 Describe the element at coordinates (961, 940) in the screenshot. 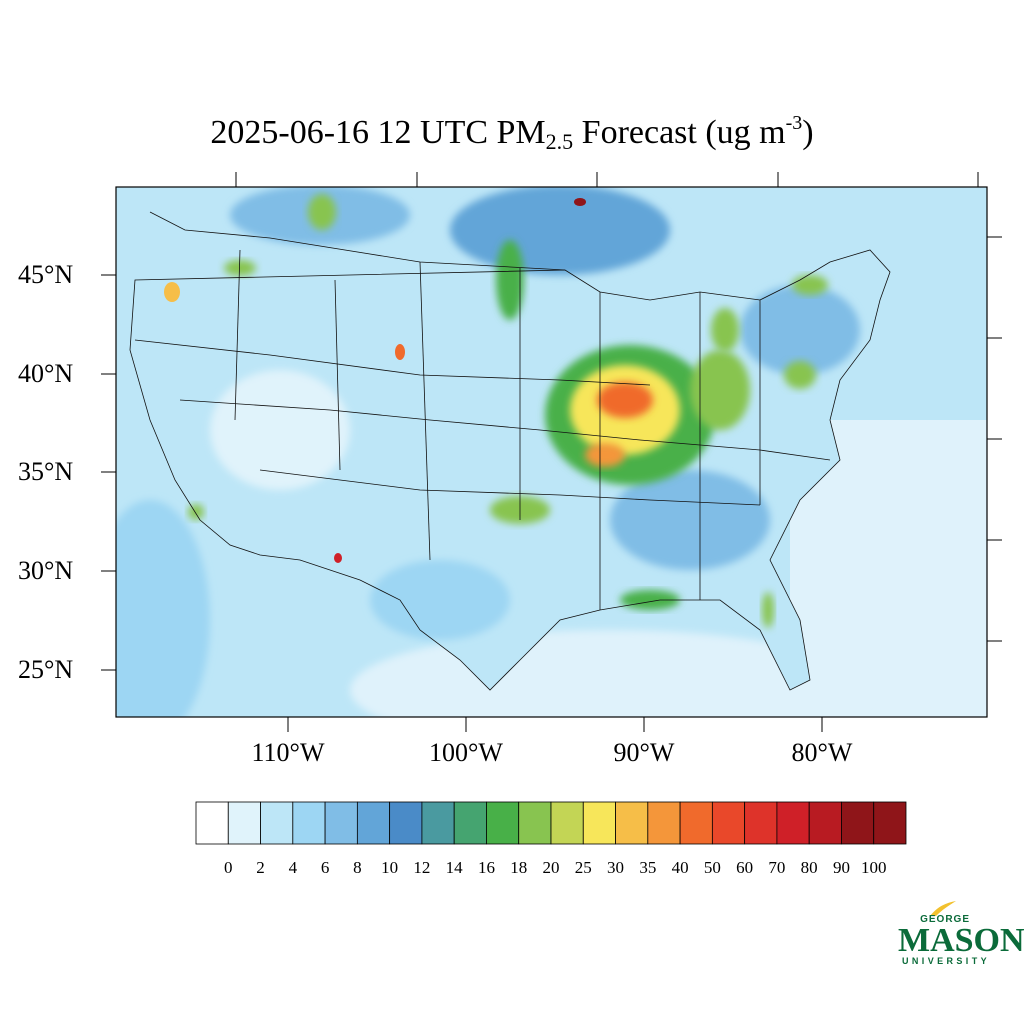

I see `logo-line-2: MASON` at that location.